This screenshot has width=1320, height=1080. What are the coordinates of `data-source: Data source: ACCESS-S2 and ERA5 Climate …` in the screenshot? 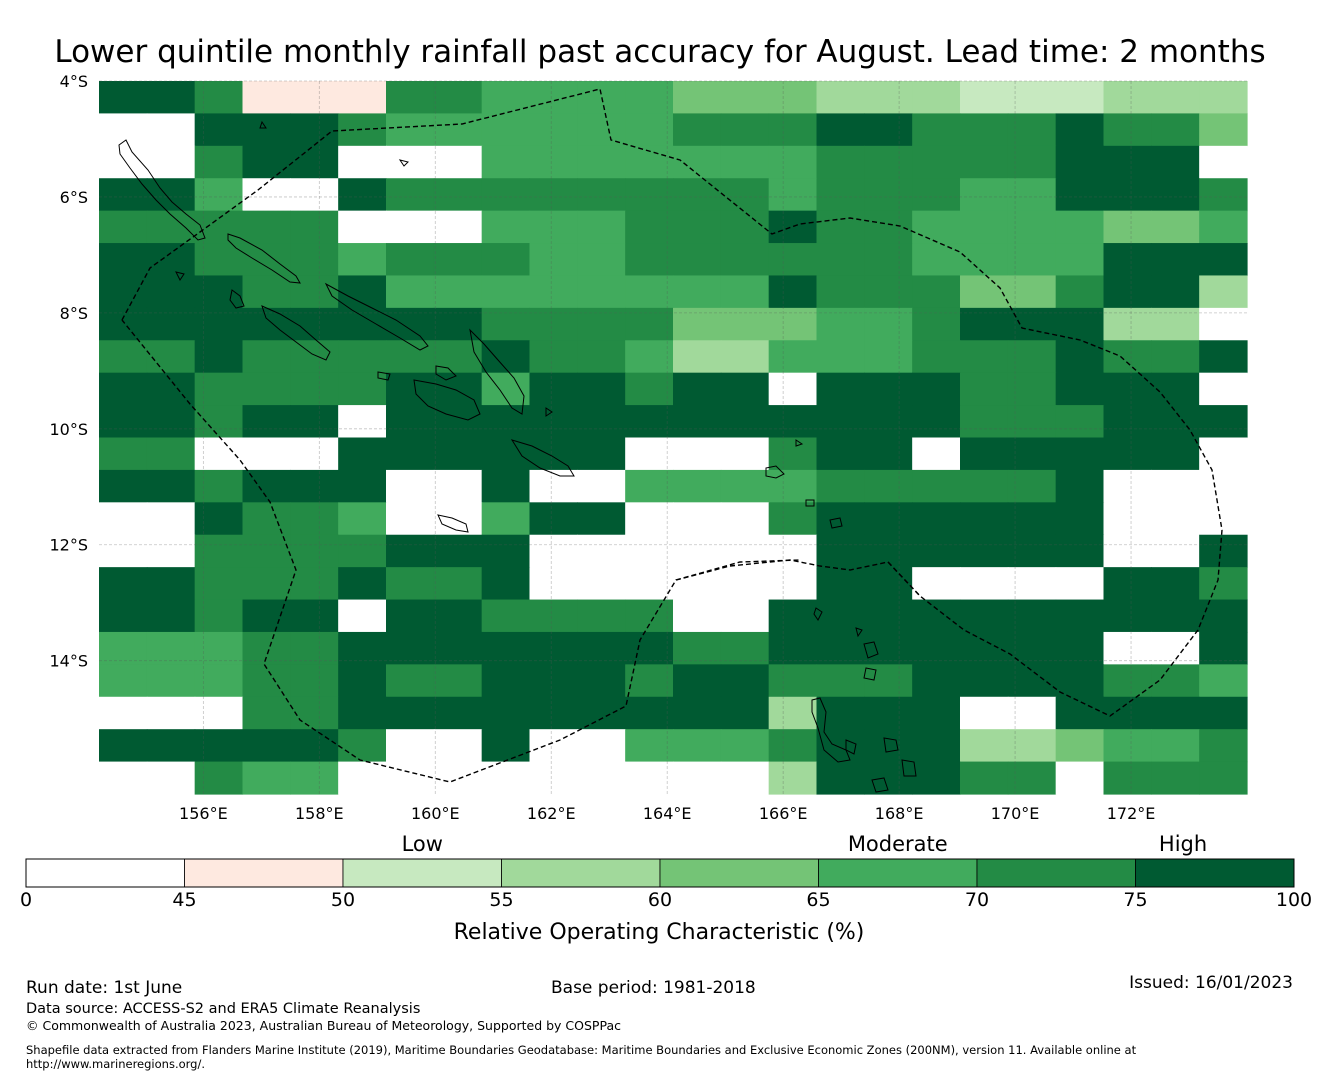 It's located at (223, 1009).